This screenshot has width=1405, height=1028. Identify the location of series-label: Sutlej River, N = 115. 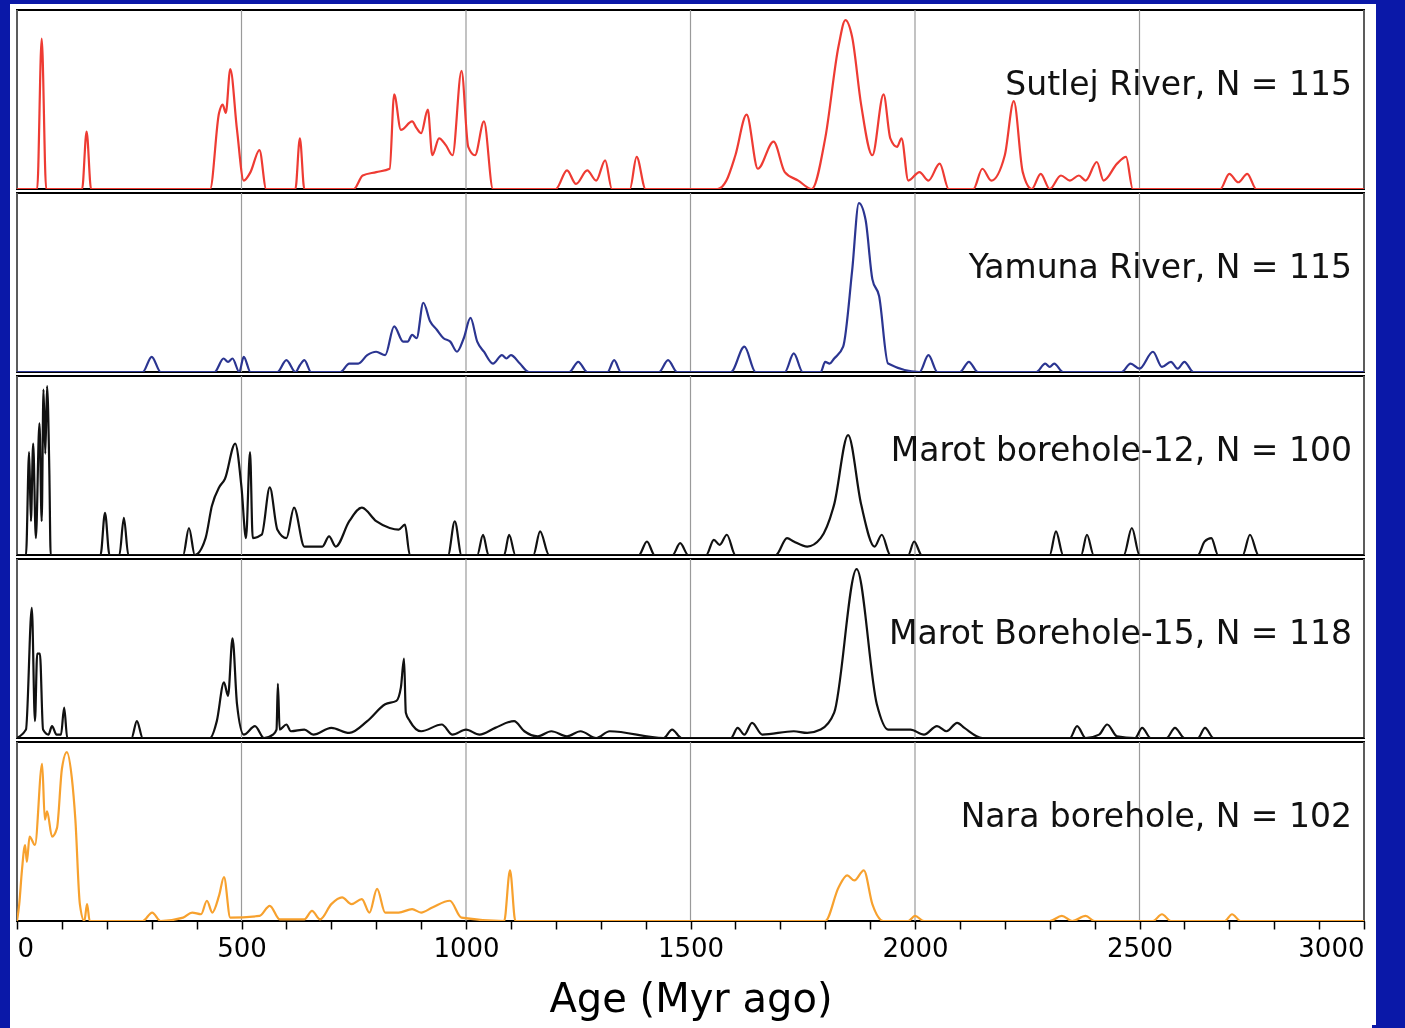
(1178, 84).